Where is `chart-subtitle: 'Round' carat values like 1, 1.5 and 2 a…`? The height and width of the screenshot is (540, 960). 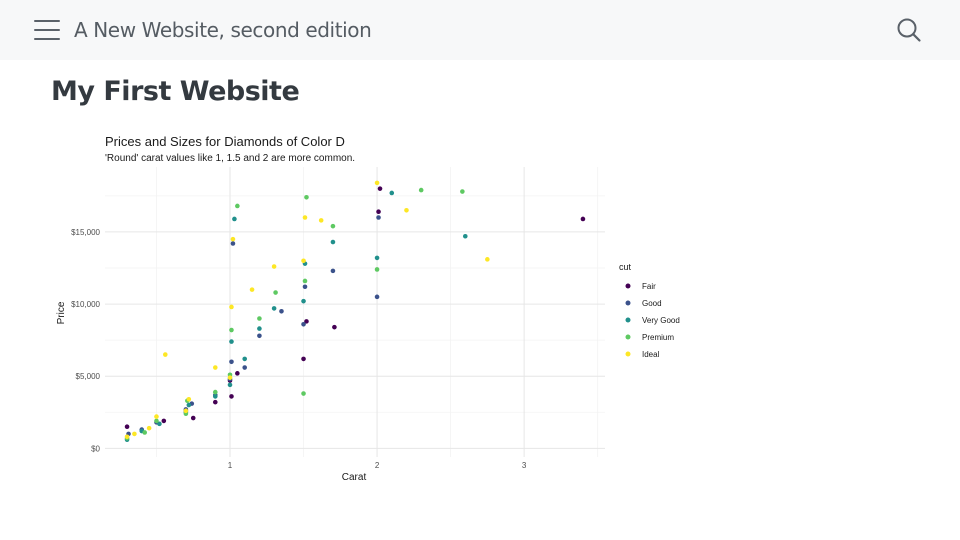 chart-subtitle: 'Round' carat values like 1, 1.5 and 2 a… is located at coordinates (230, 158).